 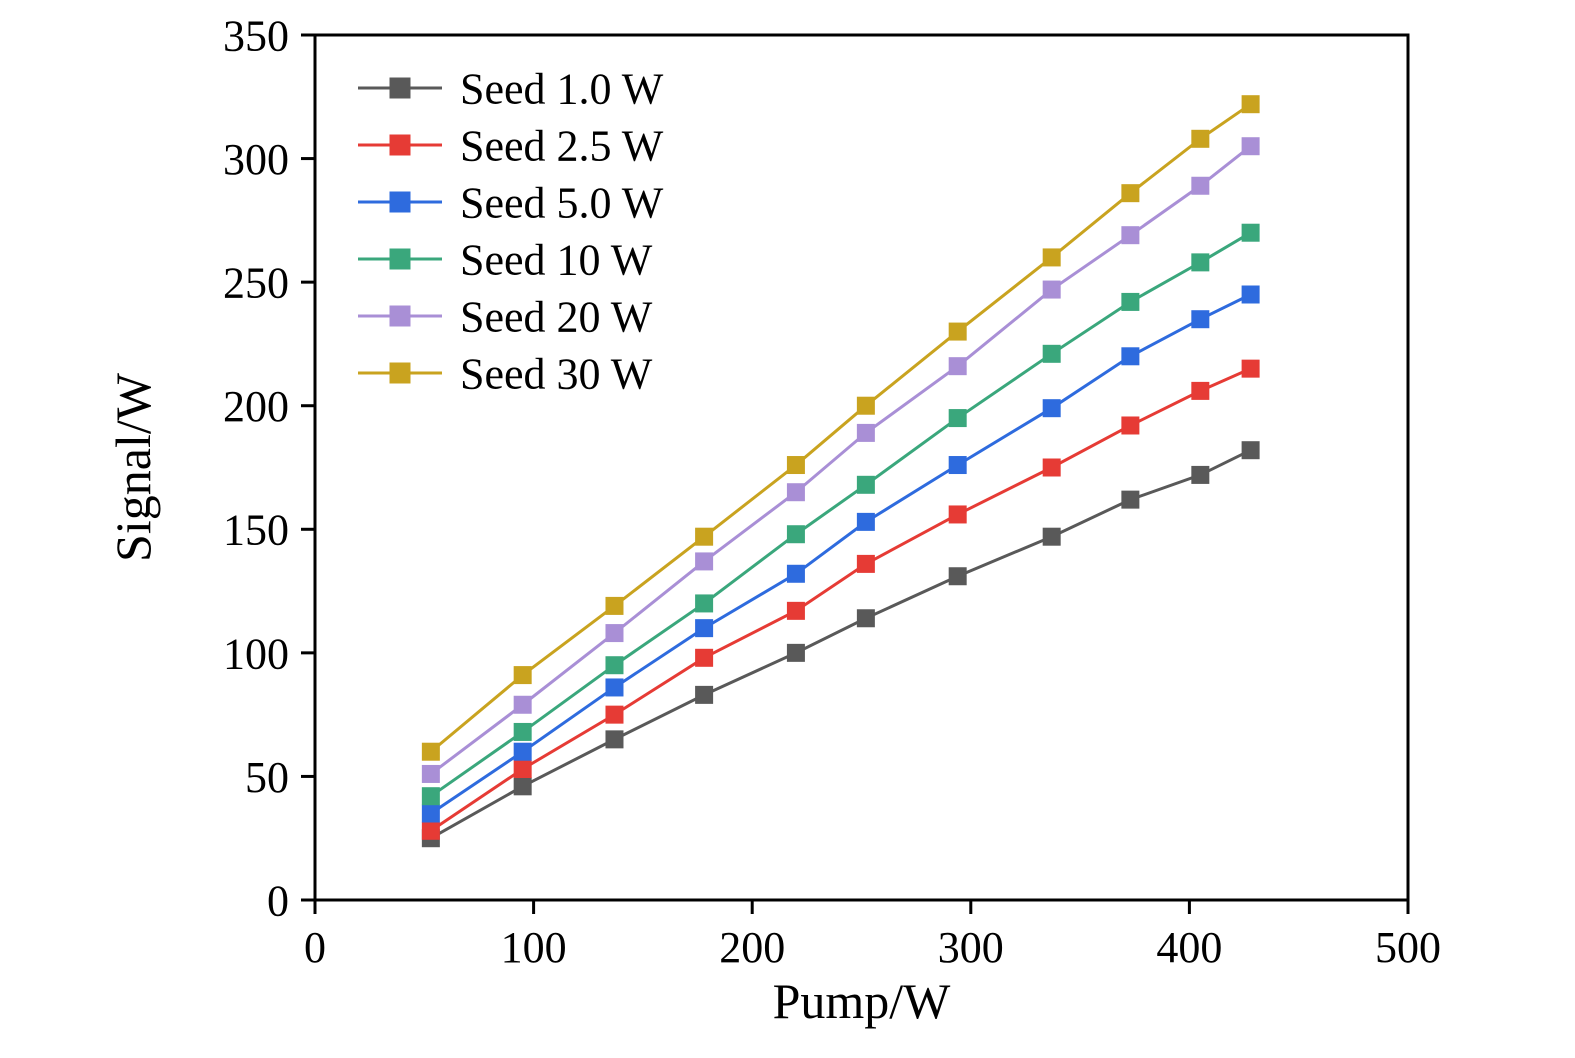 What do you see at coordinates (562, 145) in the screenshot?
I see `legend-label: Seed 2.5 W` at bounding box center [562, 145].